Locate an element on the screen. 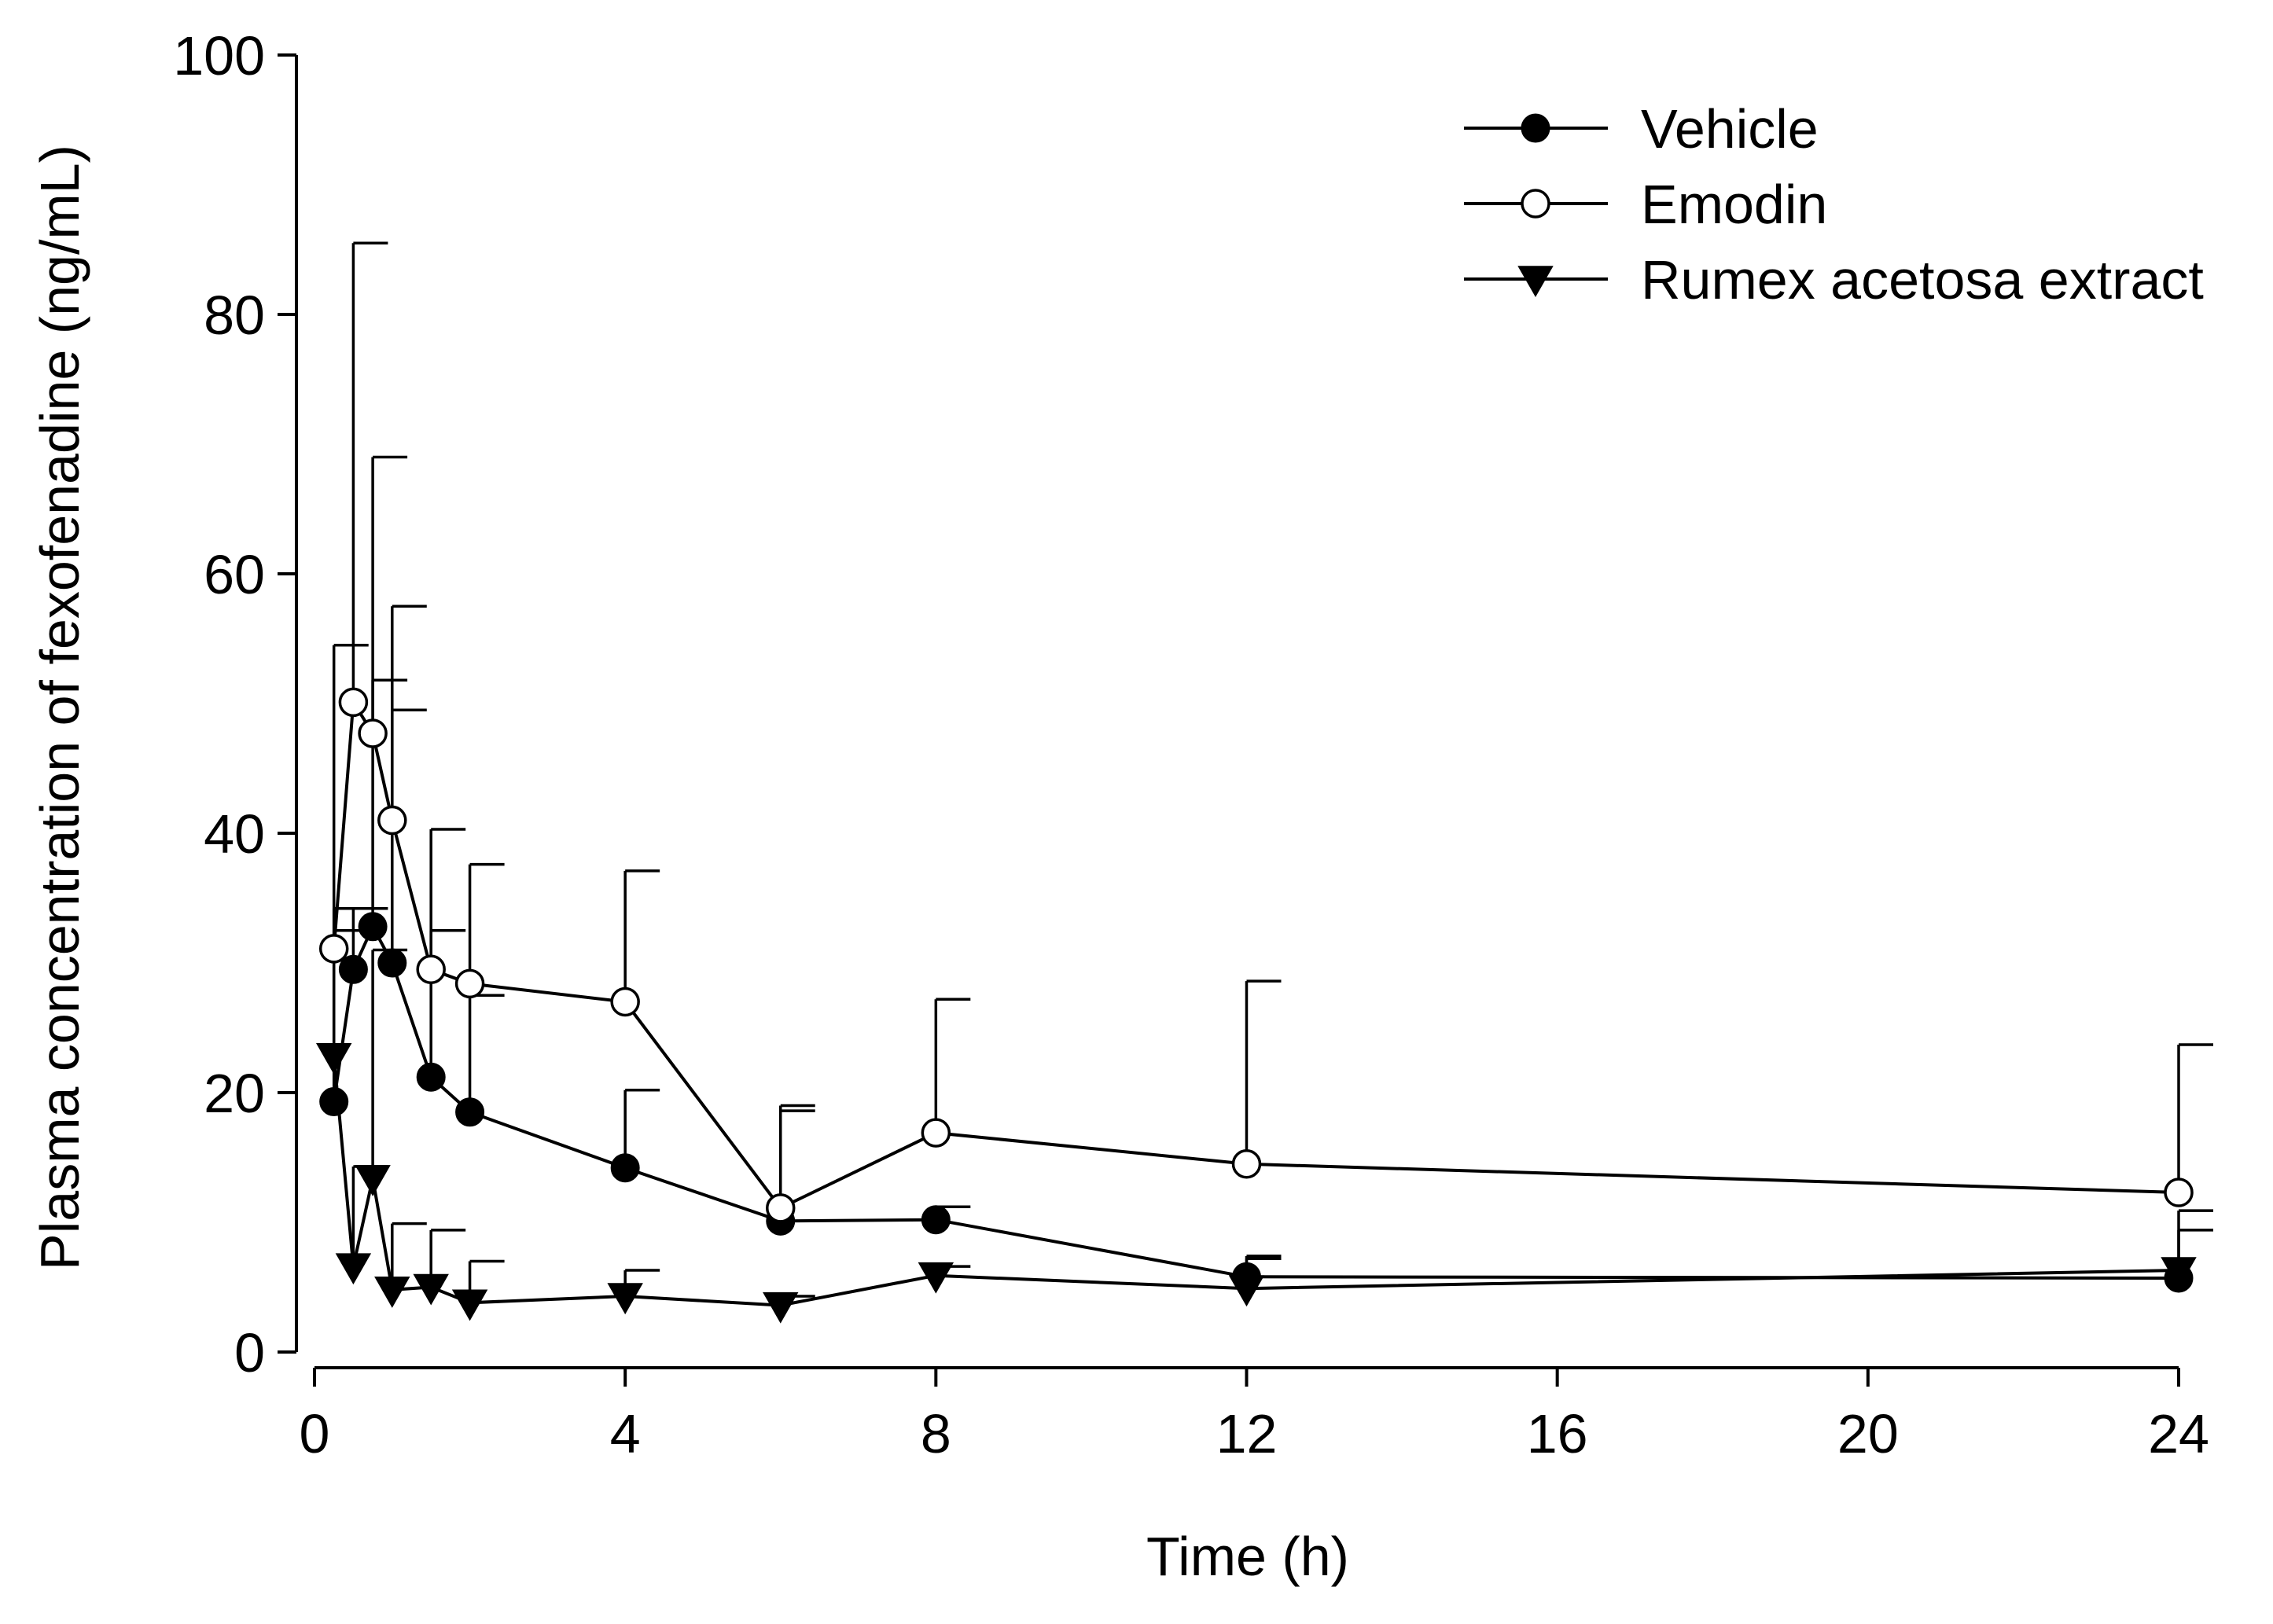 This screenshot has width=2273, height=1624. y-tick-label-80: 80 is located at coordinates (234, 316).